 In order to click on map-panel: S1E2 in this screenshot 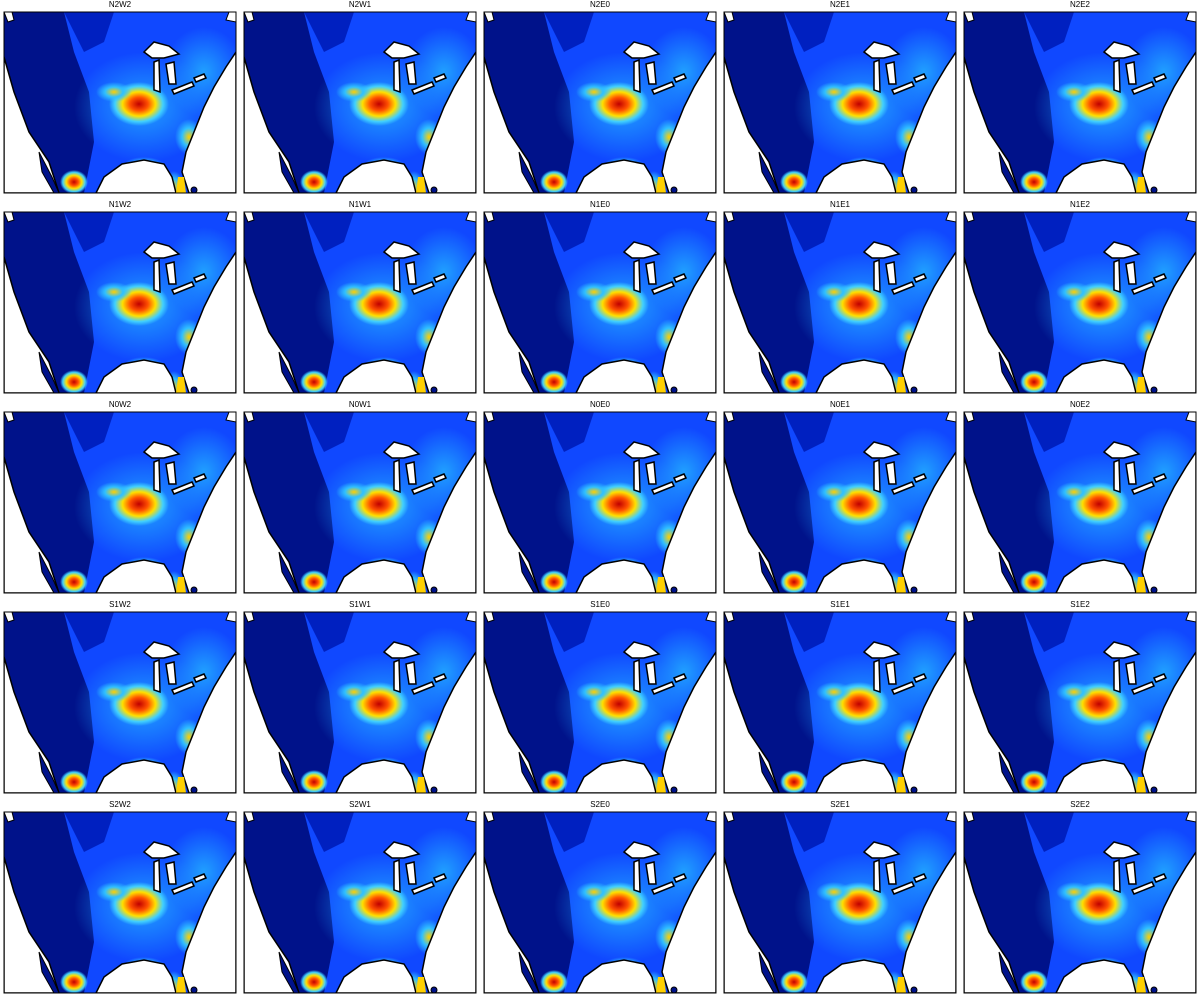, I will do `click(1082, 701)`.